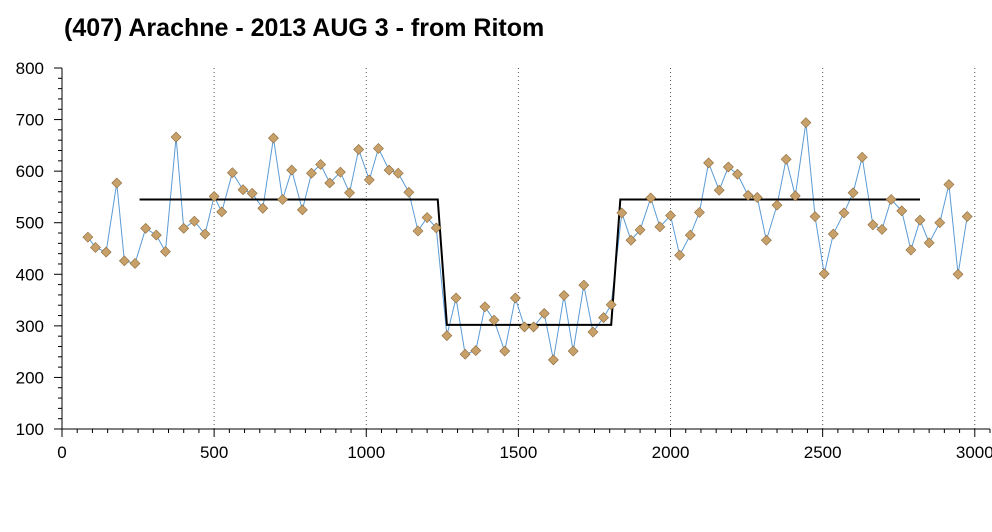 This screenshot has height=532, width=992. Describe the element at coordinates (366, 452) in the screenshot. I see `x-tick-label: 1000` at that location.